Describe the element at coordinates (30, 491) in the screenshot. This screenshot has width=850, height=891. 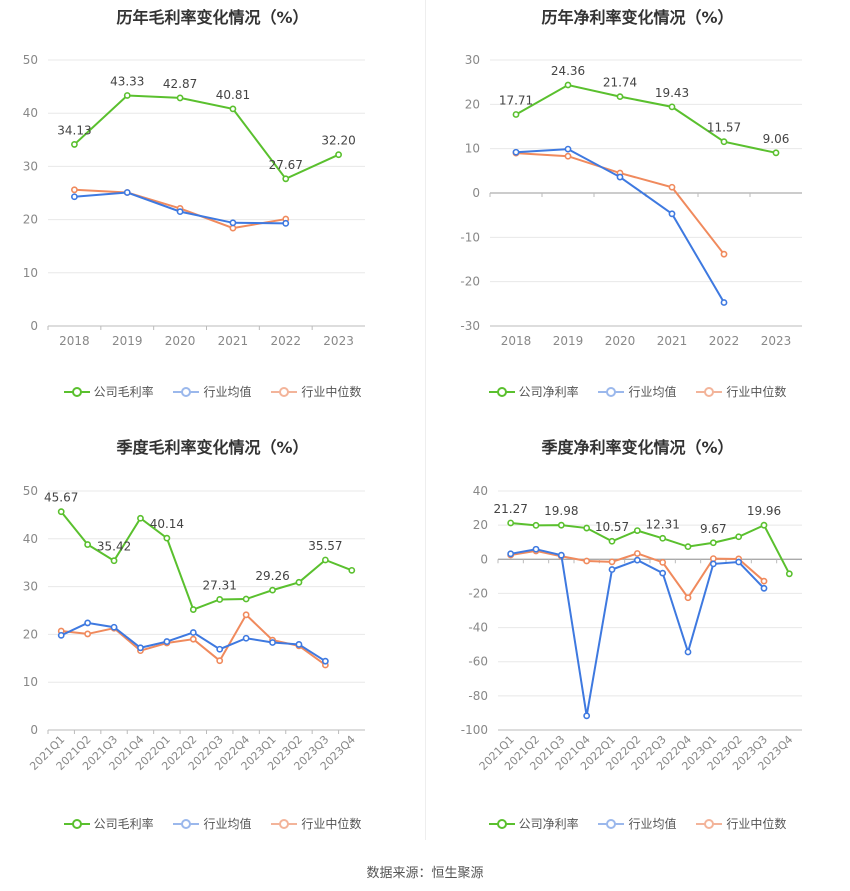
I see `y-tick-label: 50` at that location.